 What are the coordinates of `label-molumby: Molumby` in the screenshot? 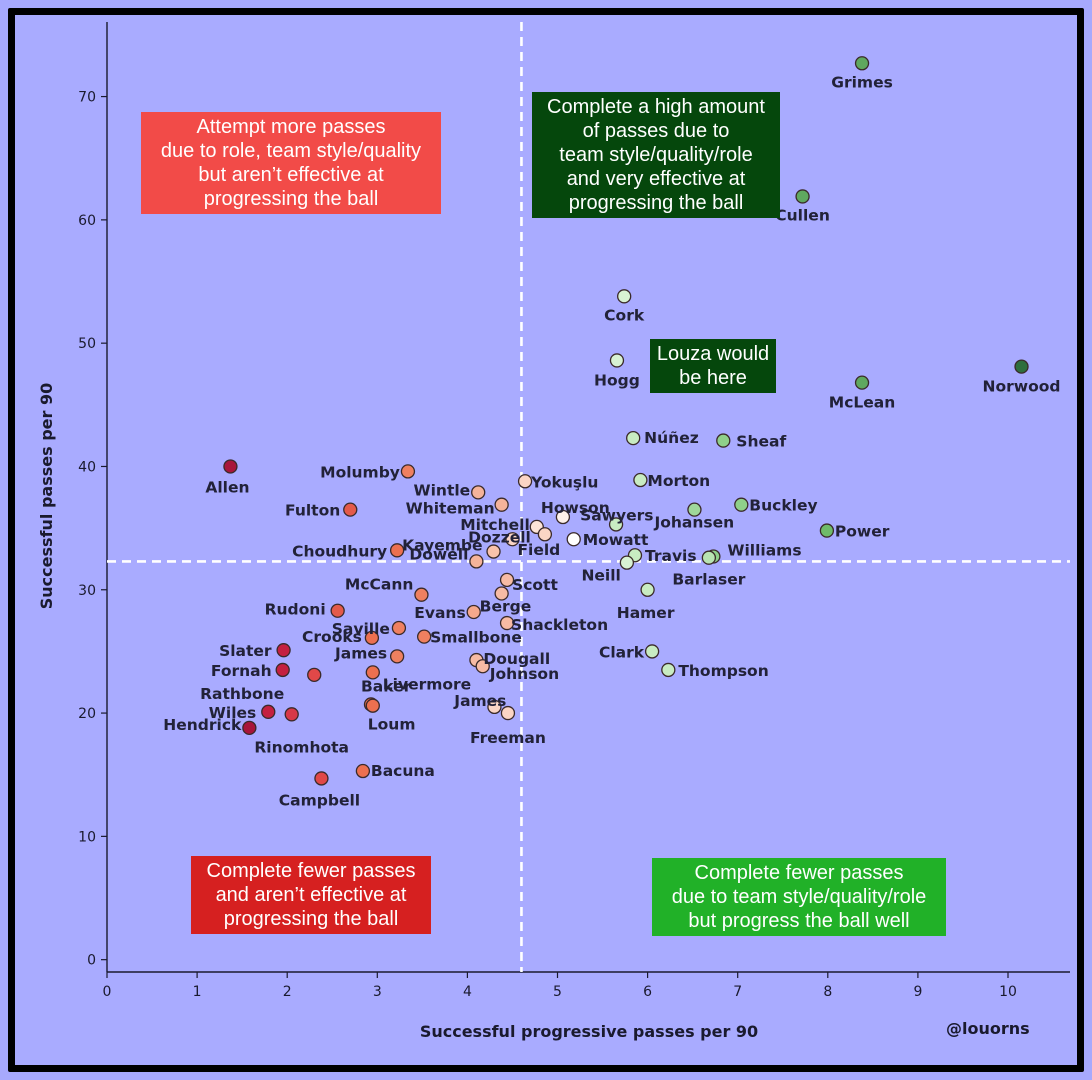 It's located at (360, 472).